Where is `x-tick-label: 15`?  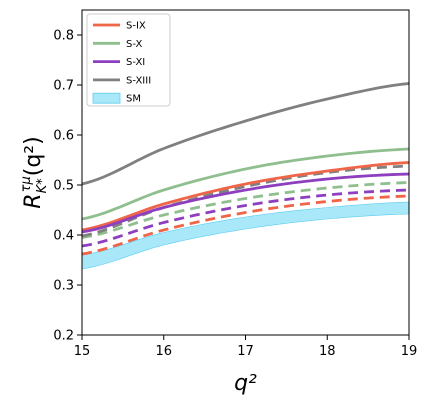 x-tick-label: 15 is located at coordinates (82, 351).